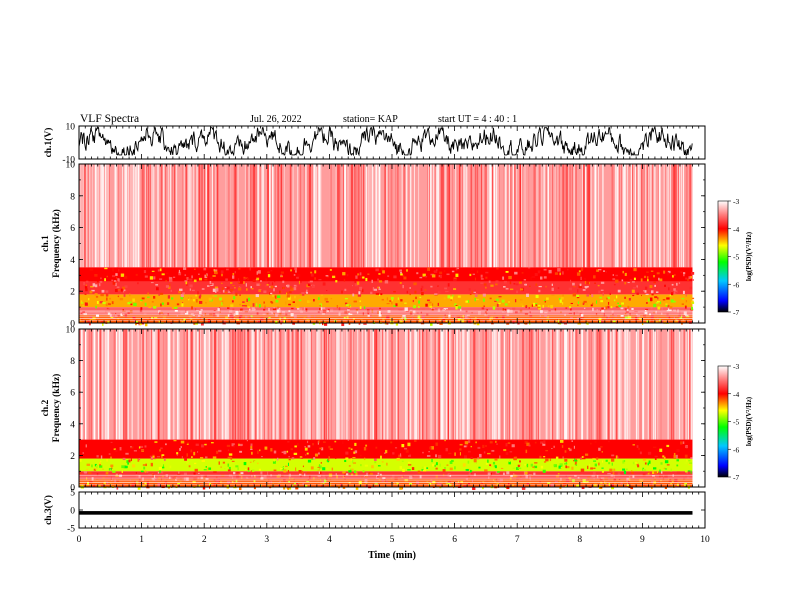 This screenshot has width=792, height=612. I want to click on panel-frame, so click(392, 510).